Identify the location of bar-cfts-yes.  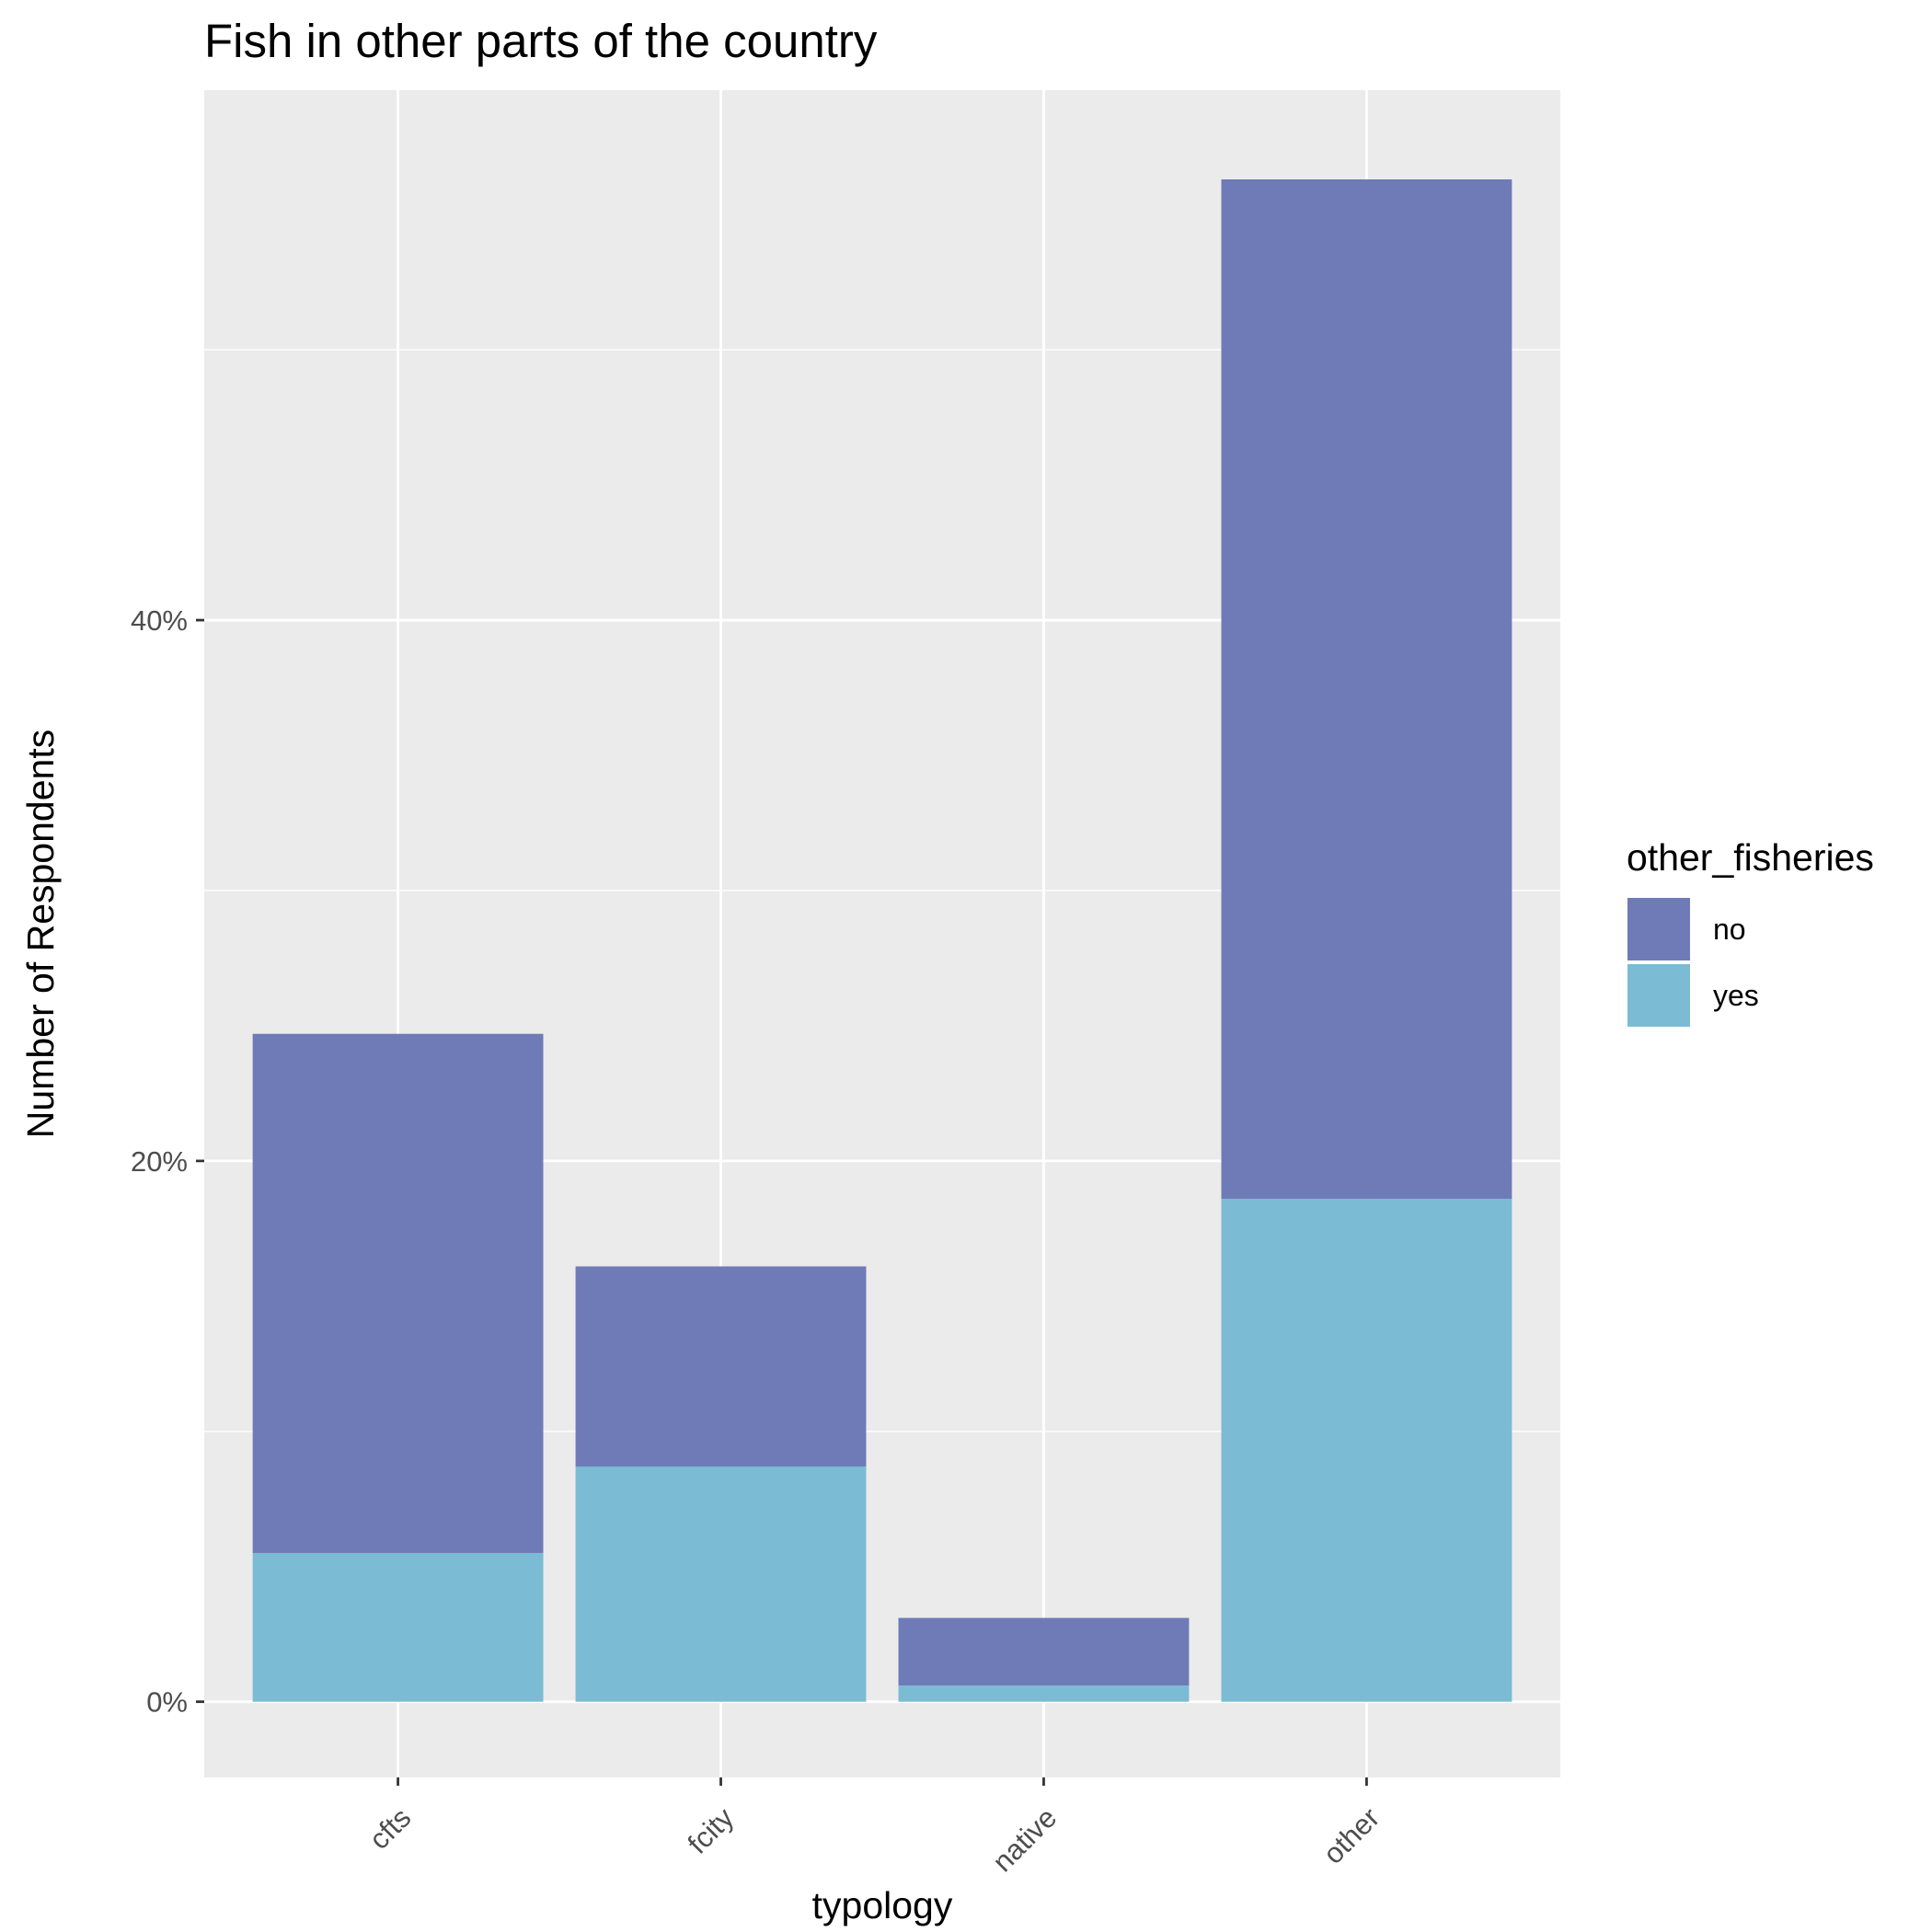
(398, 1627).